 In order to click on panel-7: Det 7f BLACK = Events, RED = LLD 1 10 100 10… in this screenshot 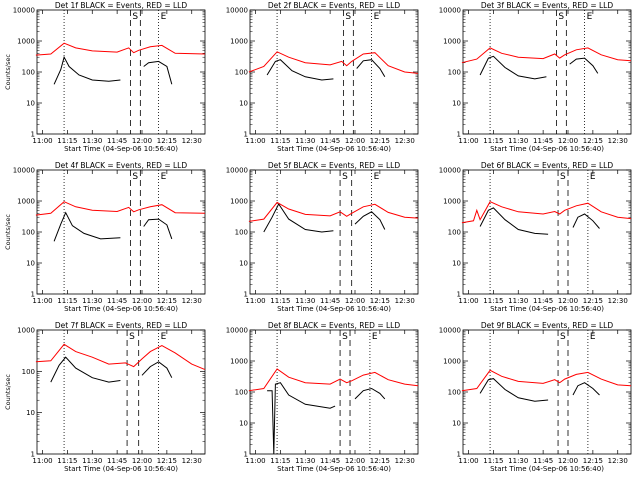, I will do `click(105, 397)`.